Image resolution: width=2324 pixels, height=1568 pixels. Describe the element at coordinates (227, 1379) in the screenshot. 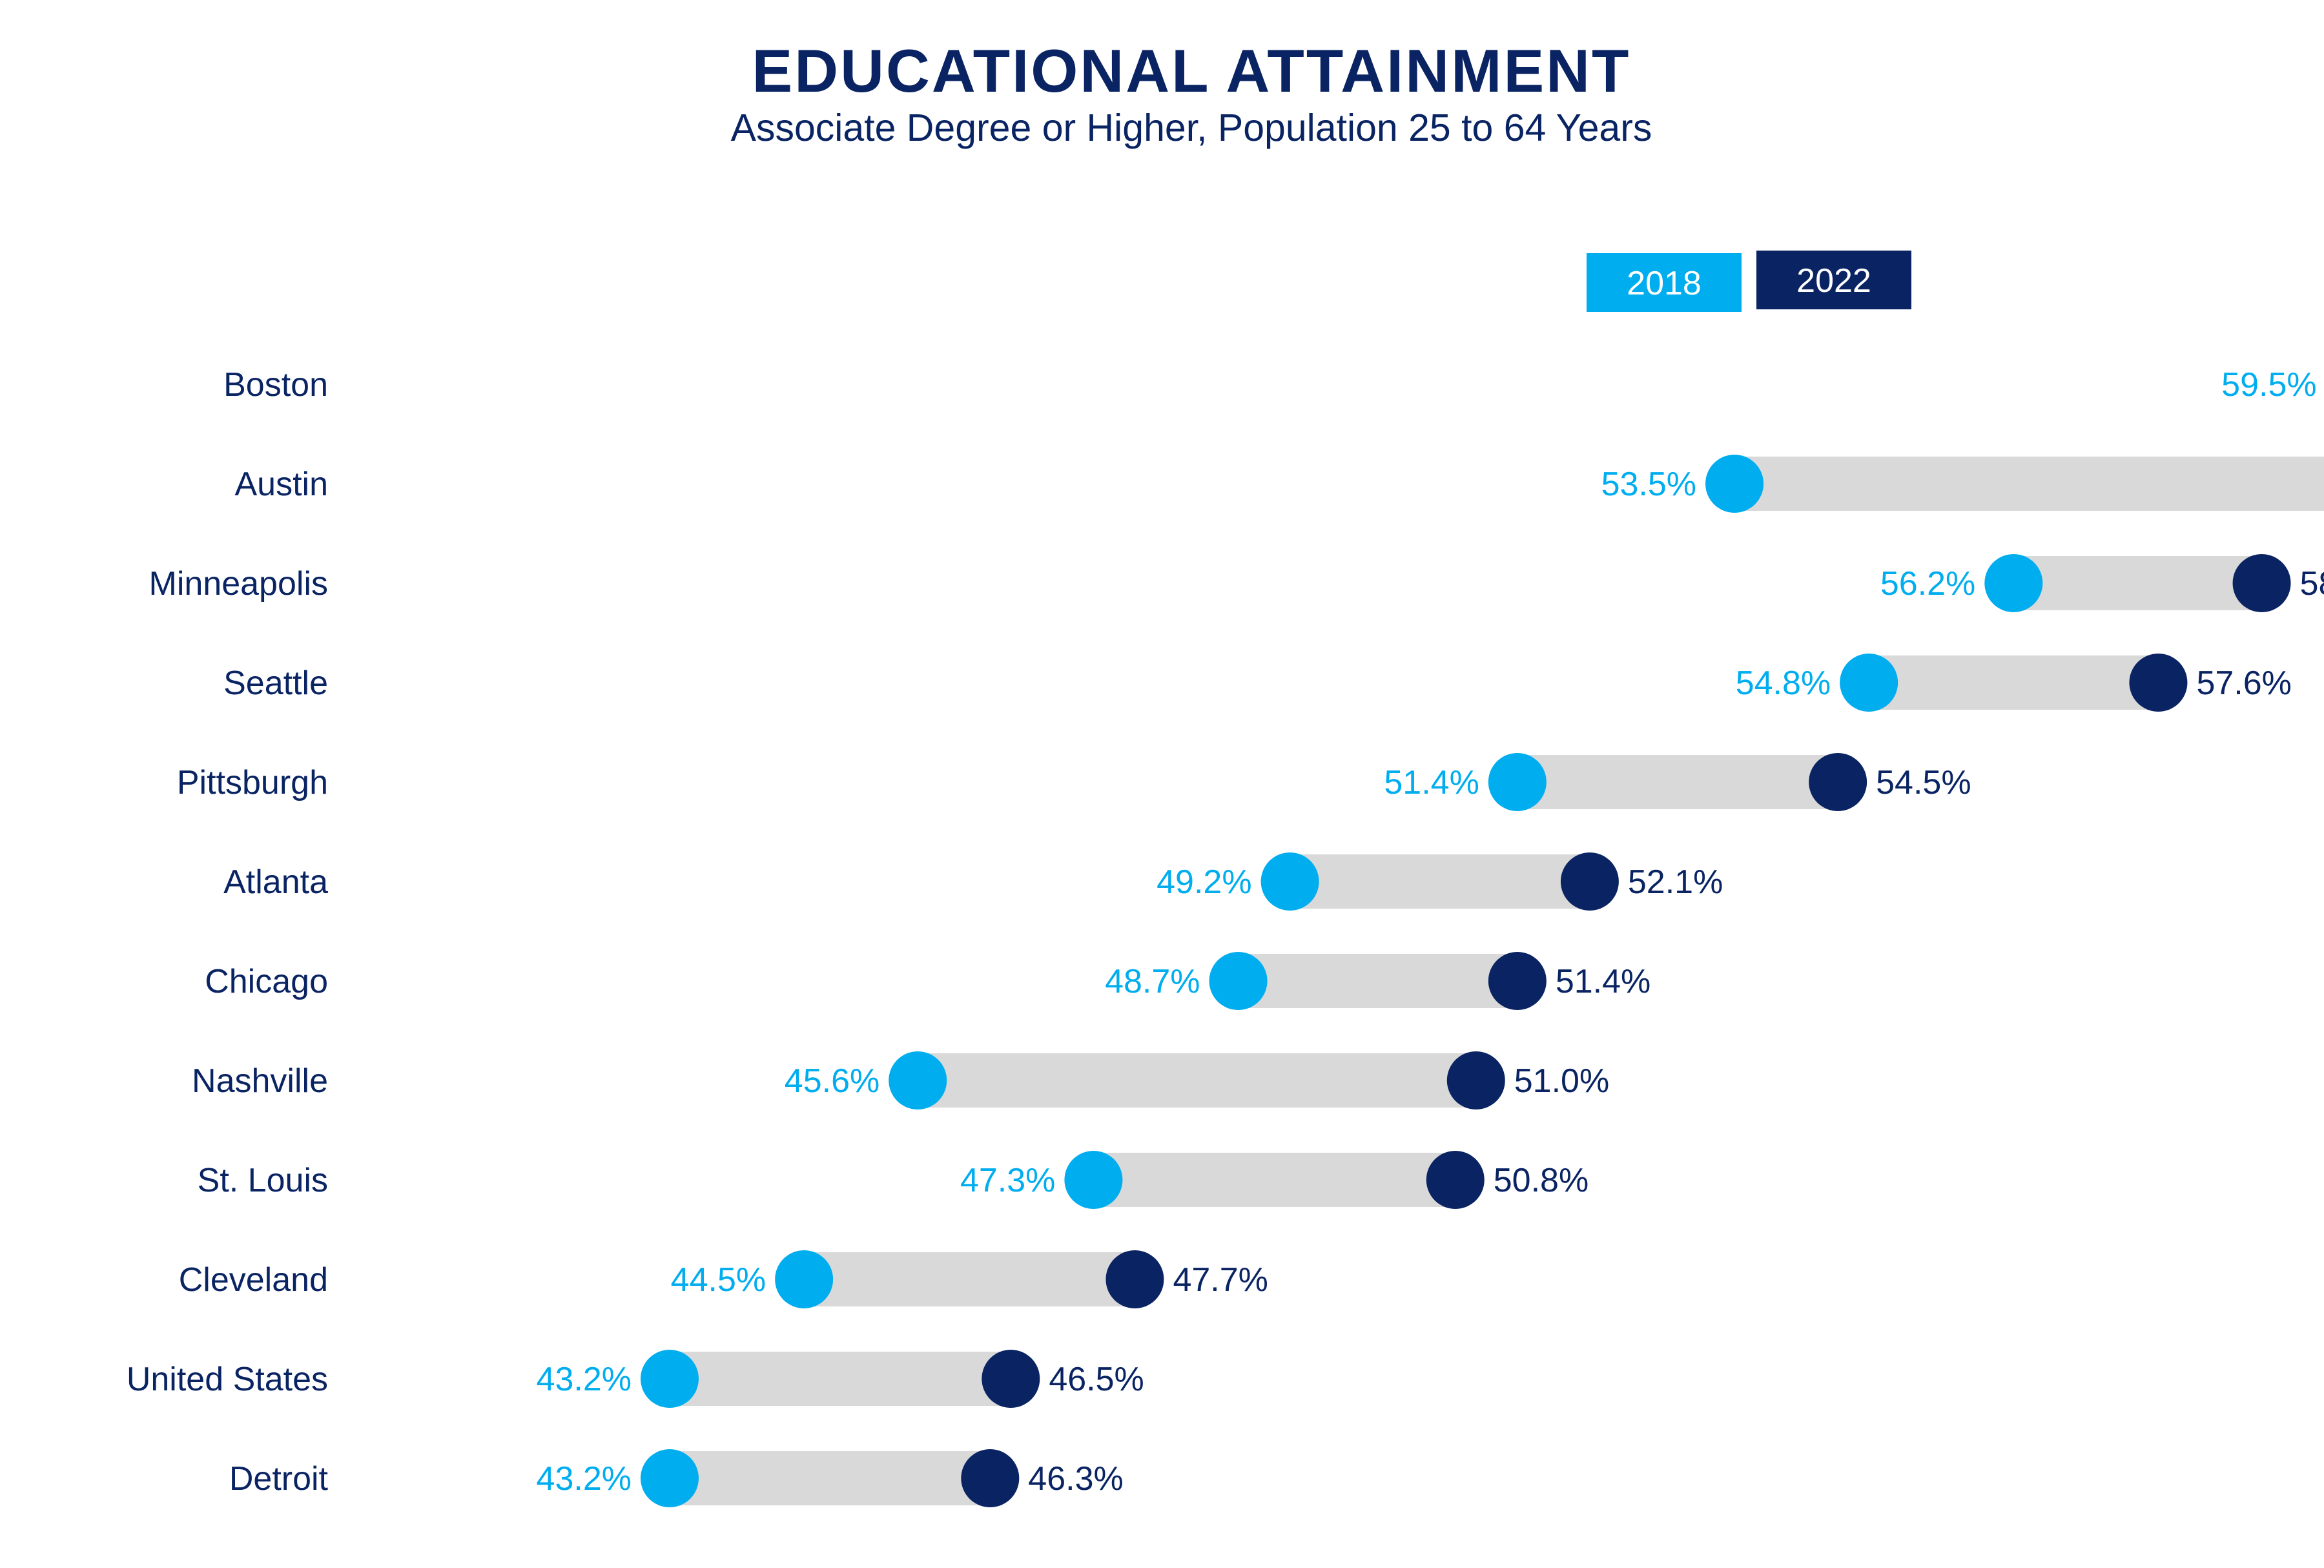

I see `category-label: United States` at that location.